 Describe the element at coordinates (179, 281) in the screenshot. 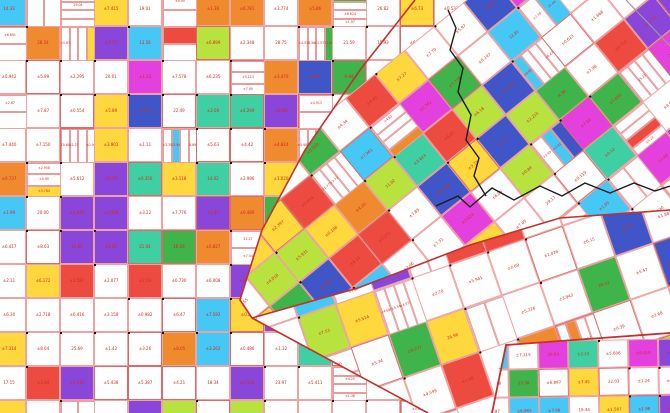

I see `parcel: ±6.730` at that location.